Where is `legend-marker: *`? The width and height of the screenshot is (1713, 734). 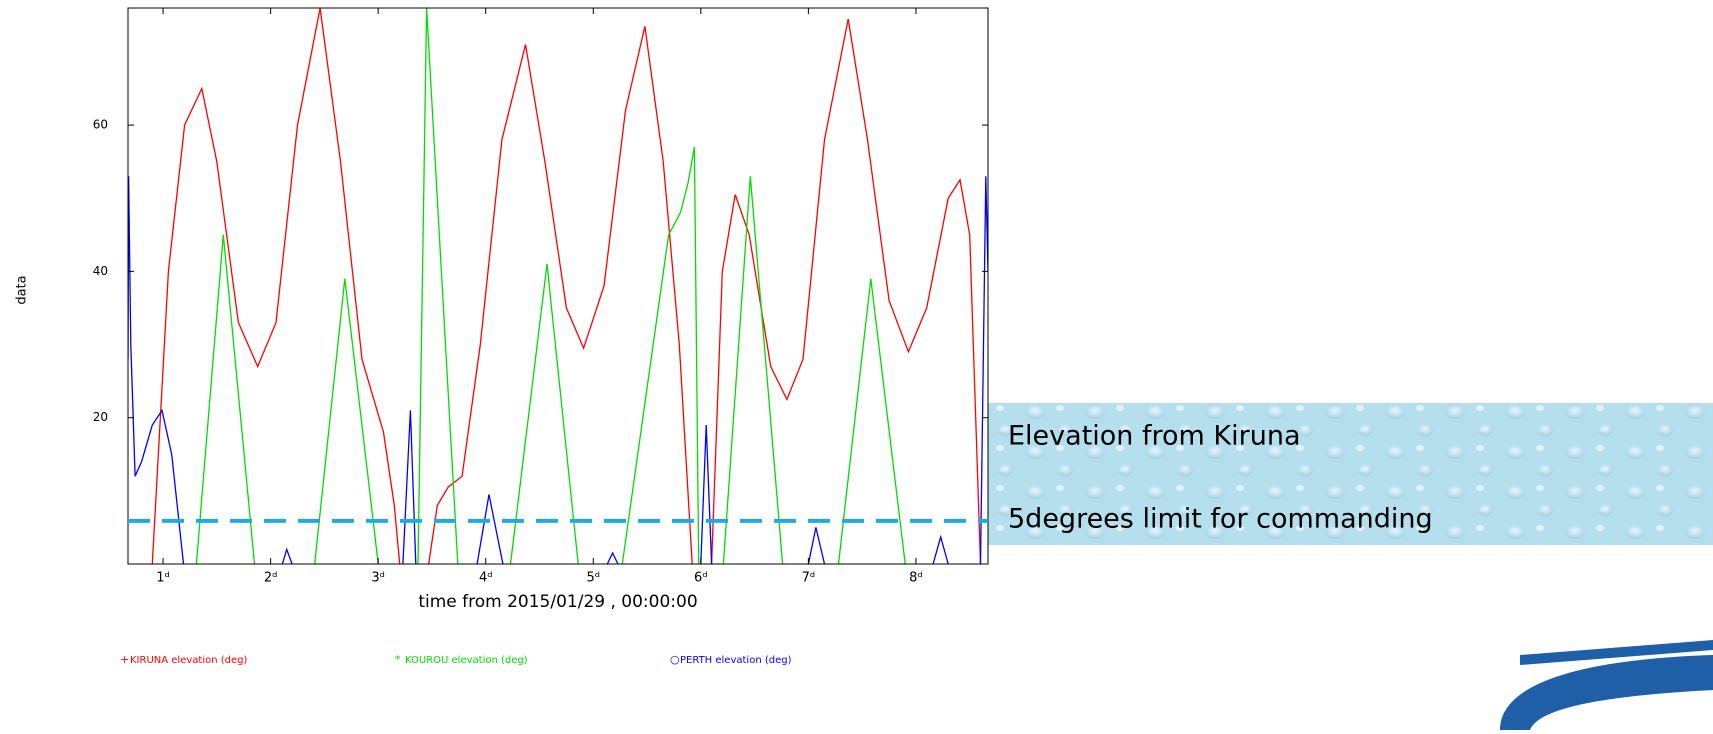
legend-marker: * is located at coordinates (398, 659).